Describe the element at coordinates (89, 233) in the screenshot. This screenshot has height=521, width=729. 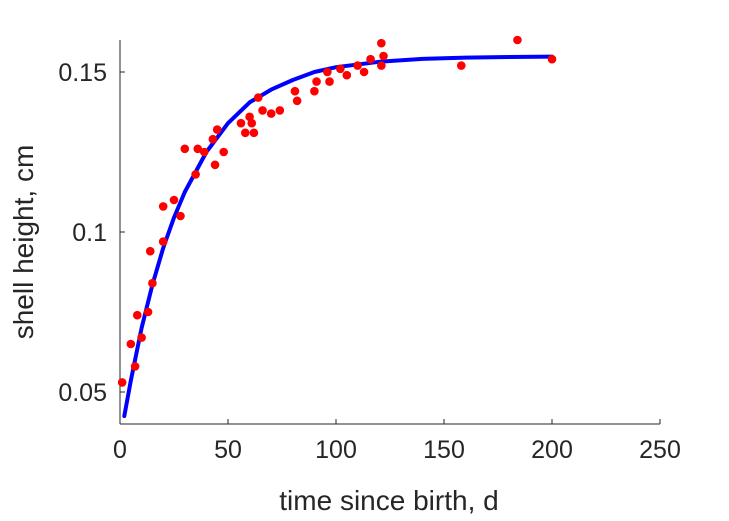
I see `y-tick-label: 0.1` at that location.